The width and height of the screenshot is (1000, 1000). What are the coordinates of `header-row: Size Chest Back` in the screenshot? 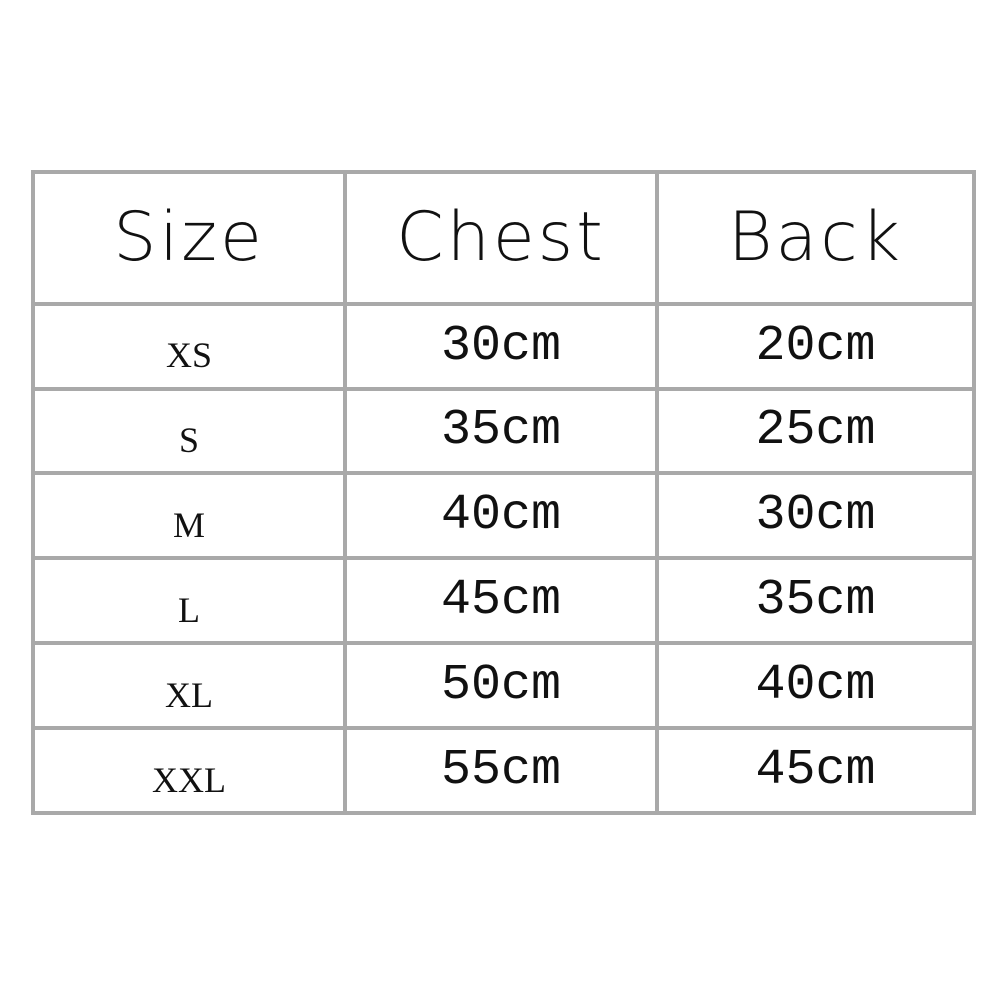 It's located at (503, 238).